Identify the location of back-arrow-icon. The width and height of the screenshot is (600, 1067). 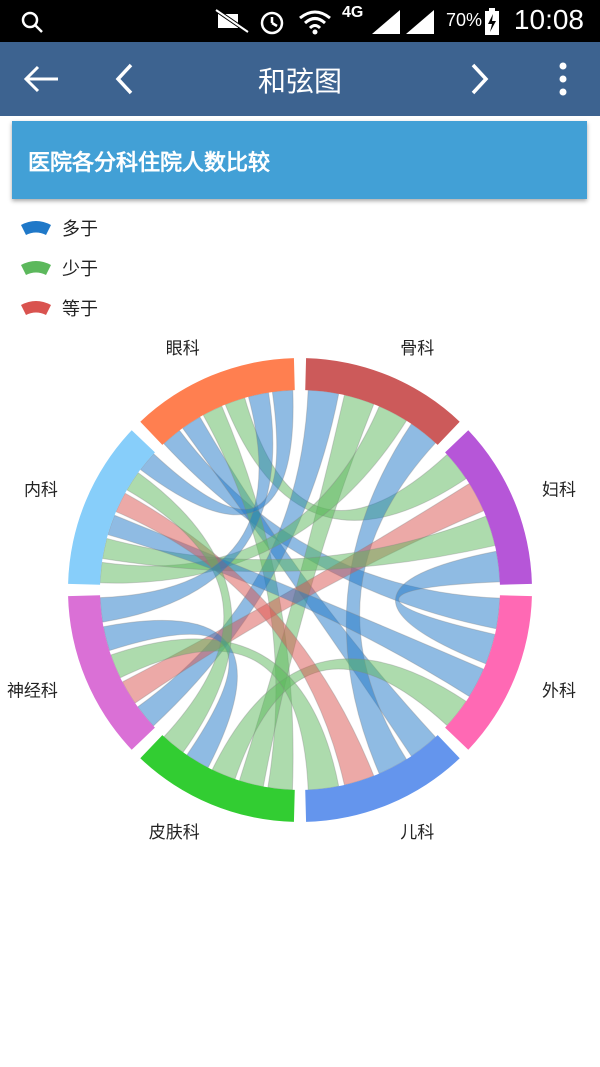
(40, 79).